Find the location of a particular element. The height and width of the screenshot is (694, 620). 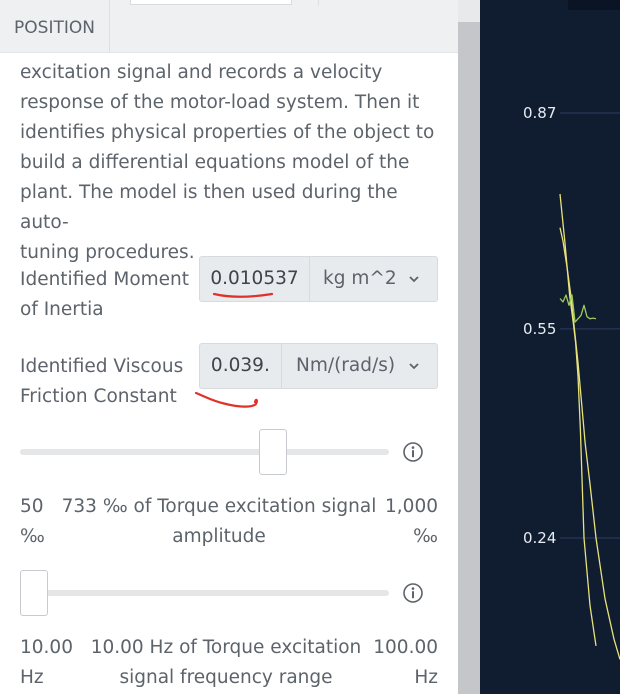

amplitude-caption-line: amplitude is located at coordinates (219, 536).